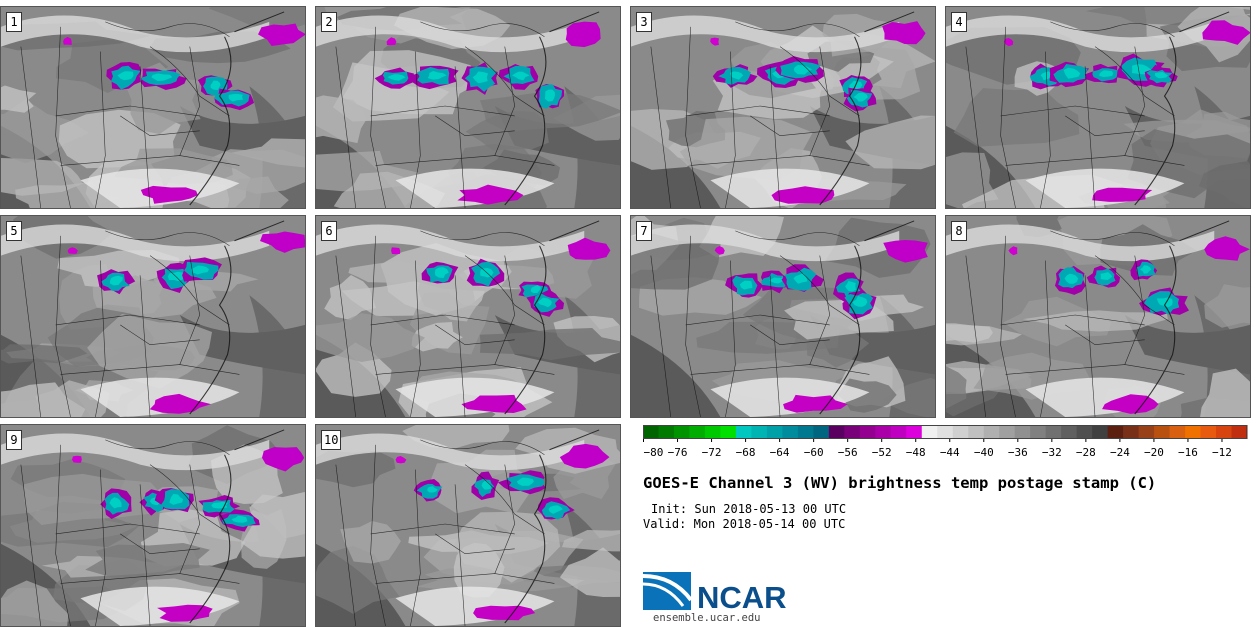 The width and height of the screenshot is (1260, 627). What do you see at coordinates (769, 524) in the screenshot?
I see `valid-value: Mon 2018-05-14 00 UTC` at bounding box center [769, 524].